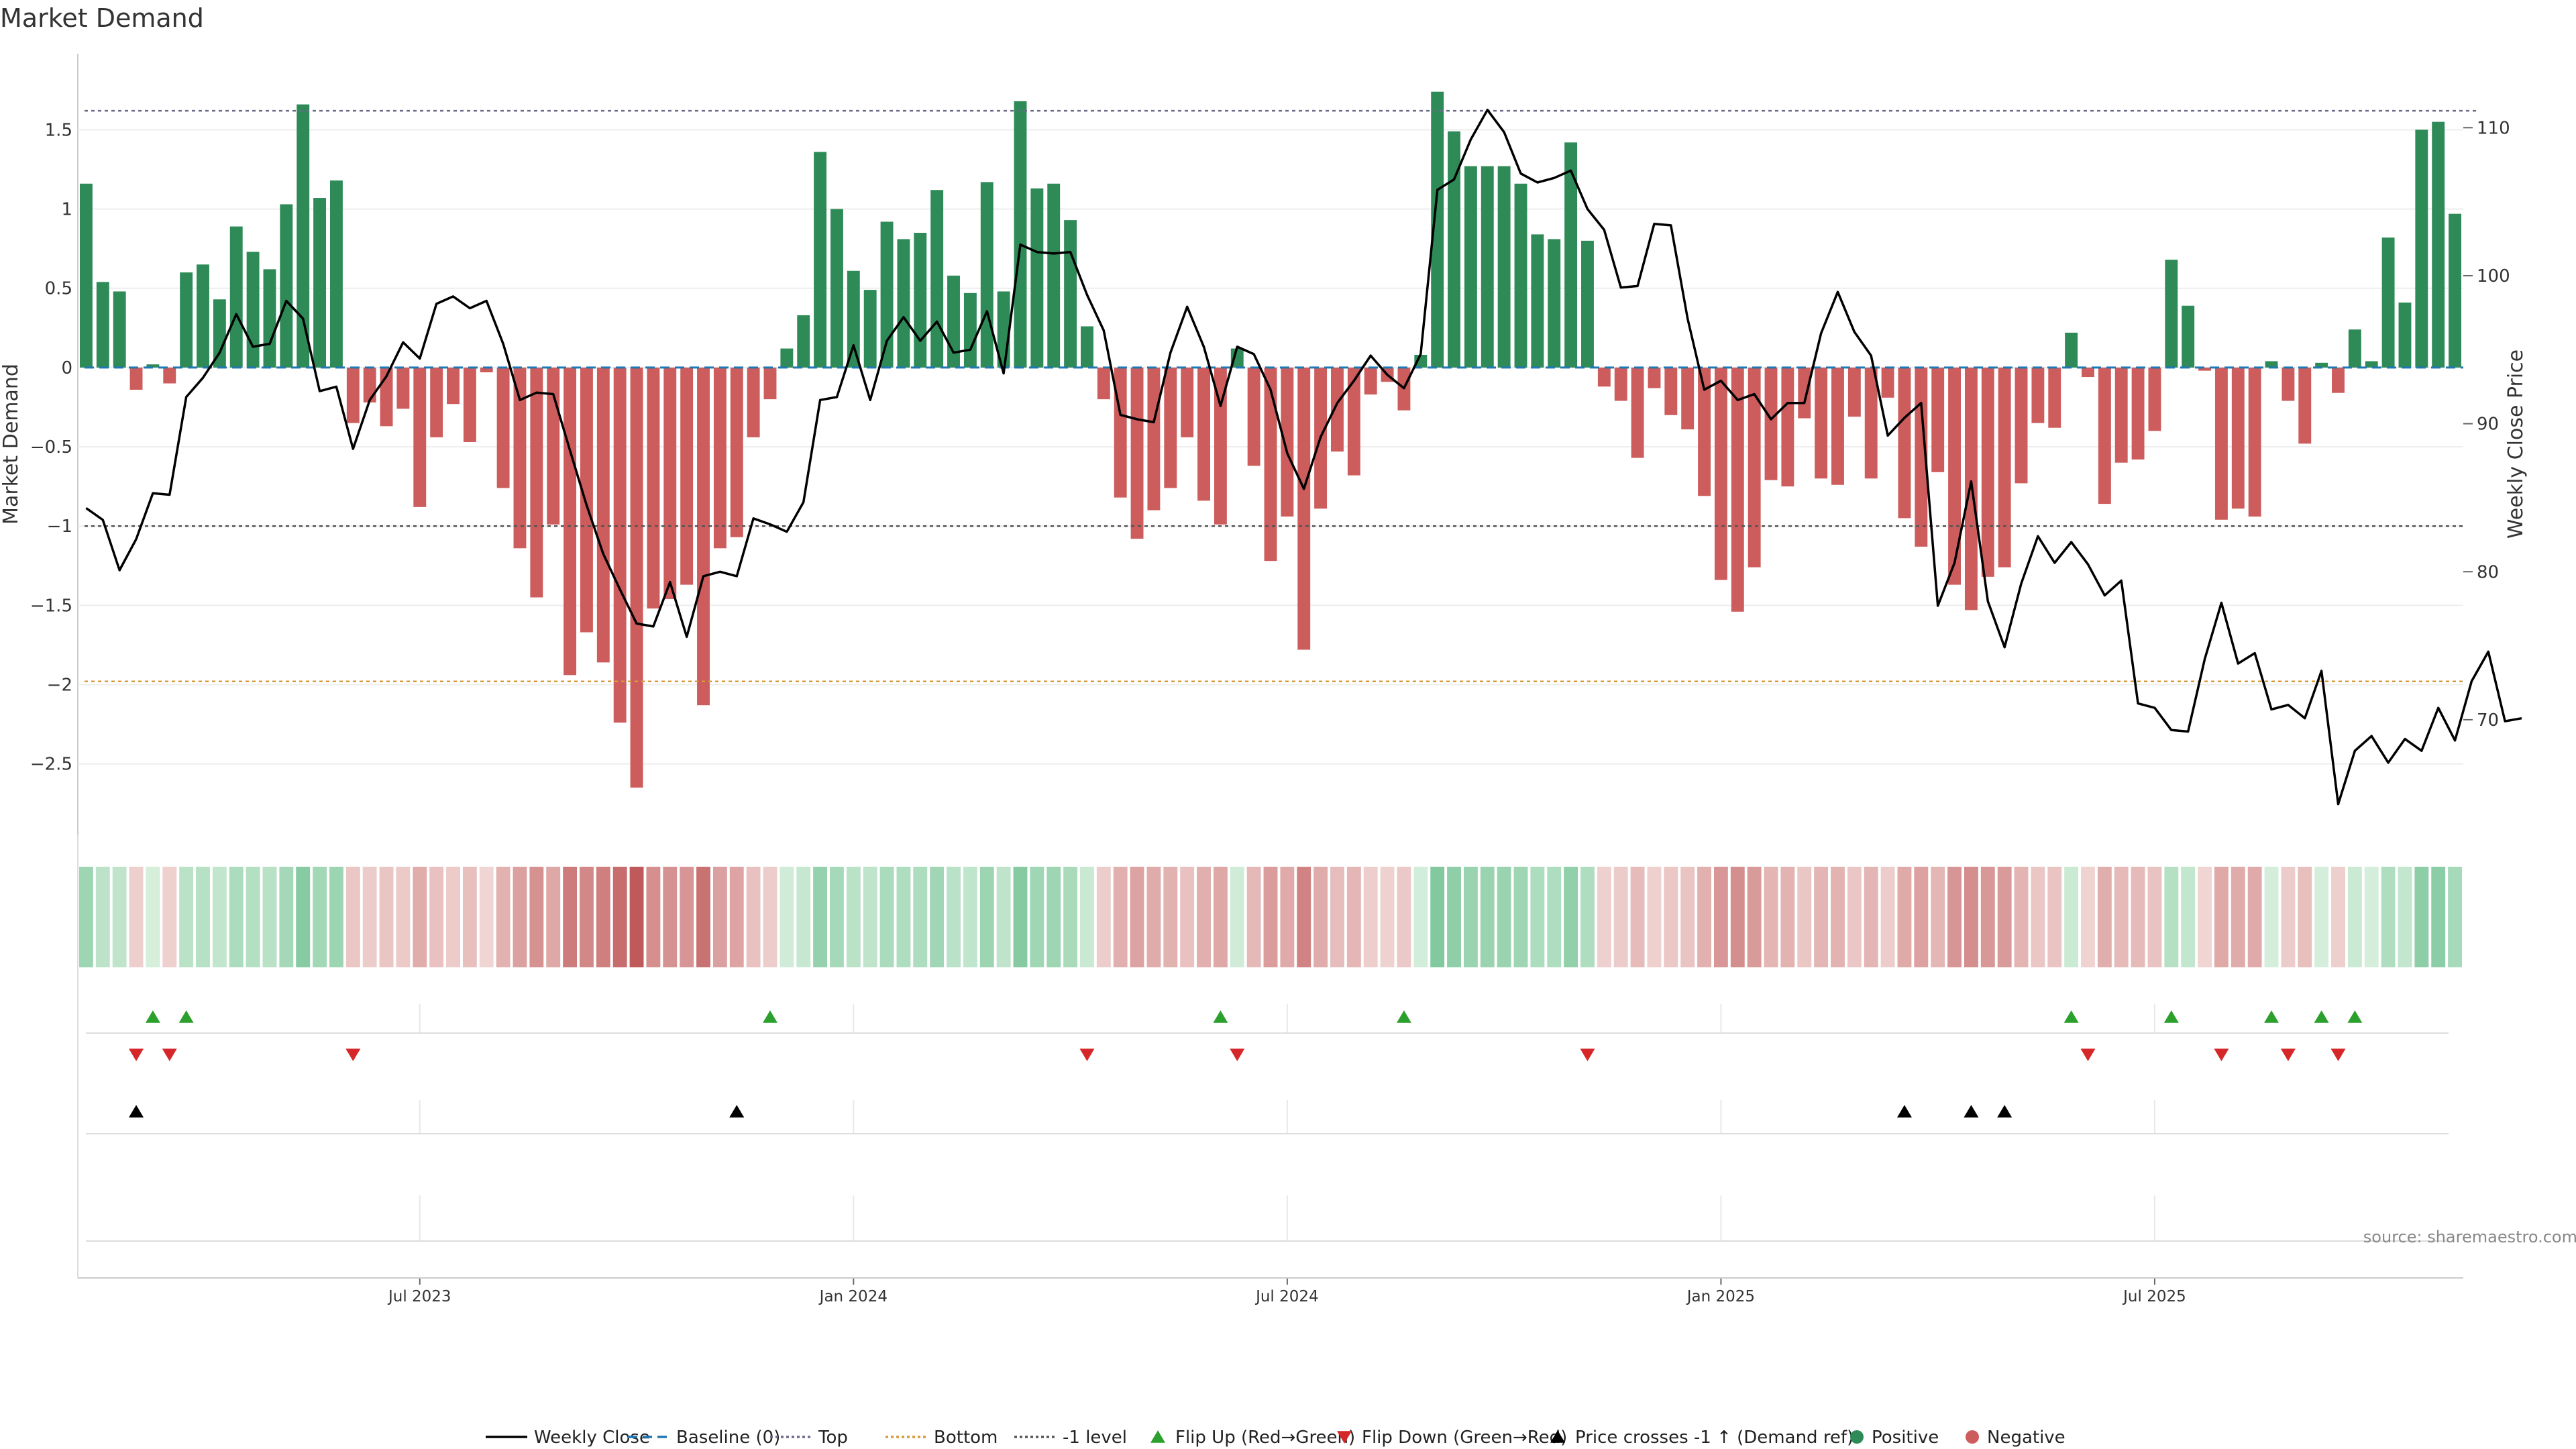 Image resolution: width=2576 pixels, height=1449 pixels. I want to click on y-axis-left-label: Market Demand, so click(11, 444).